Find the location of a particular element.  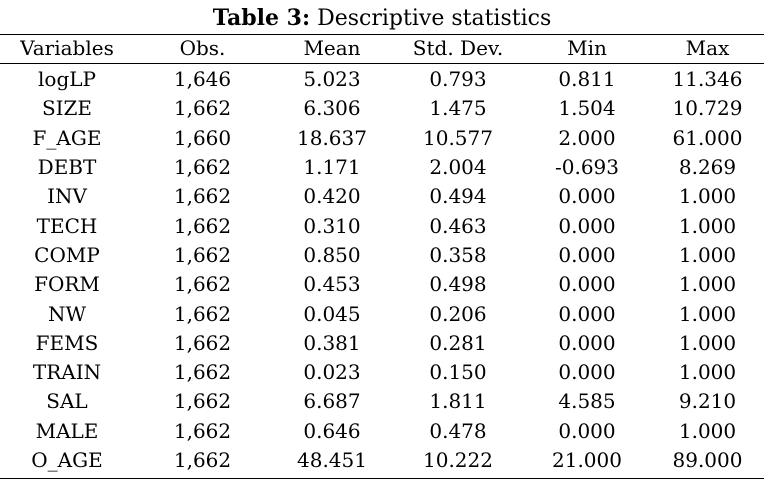

std-dev-cell: 0.358 is located at coordinates (458, 254).